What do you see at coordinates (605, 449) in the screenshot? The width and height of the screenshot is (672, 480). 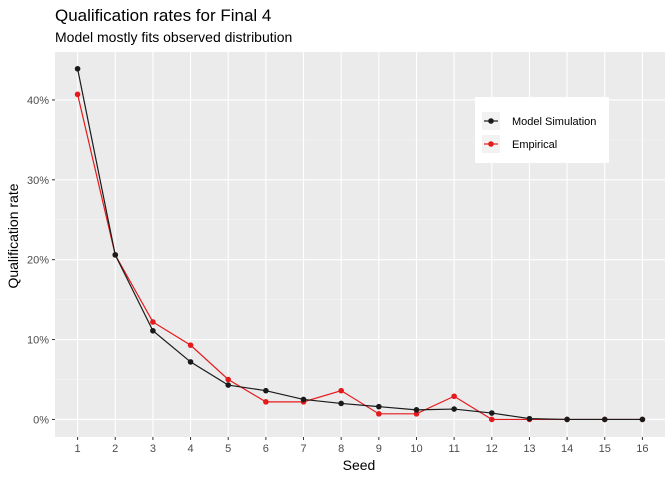 I see `x-tick-label: 15` at bounding box center [605, 449].